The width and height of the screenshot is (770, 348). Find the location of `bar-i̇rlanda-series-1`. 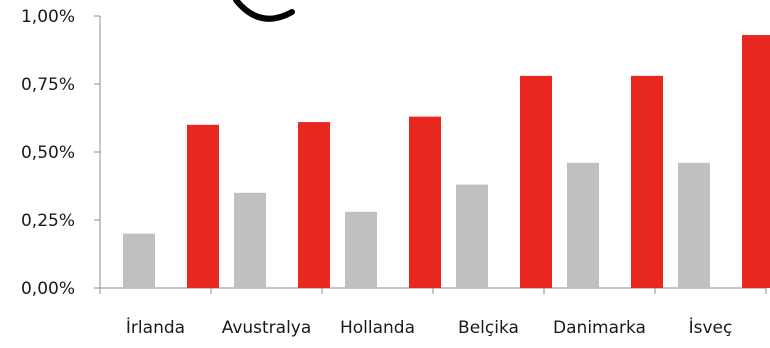

bar-i̇rlanda-series-1 is located at coordinates (139, 260).